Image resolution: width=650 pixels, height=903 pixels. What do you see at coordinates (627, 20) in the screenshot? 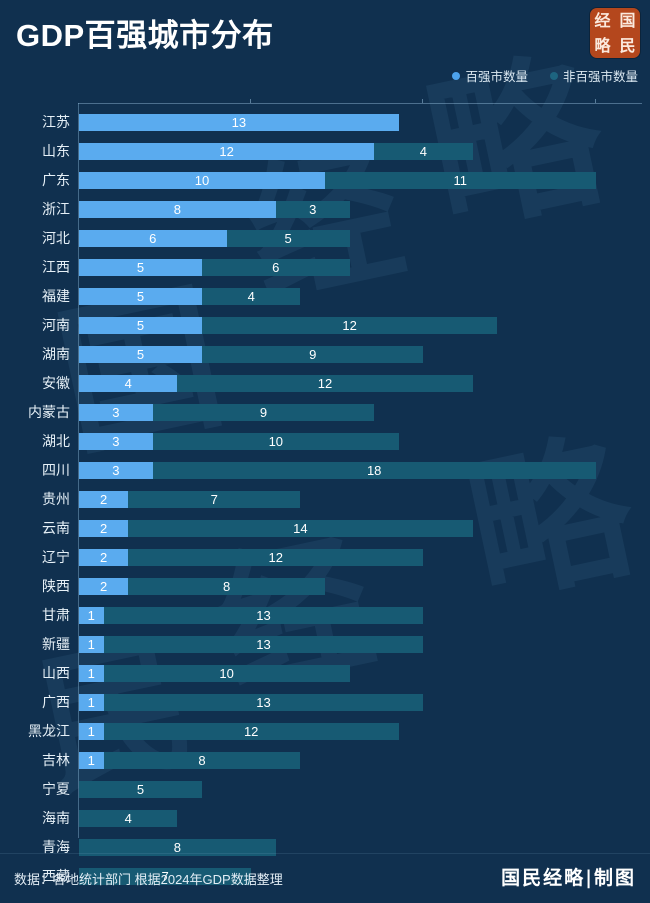
I see `logo-char-2: 国` at bounding box center [627, 20].